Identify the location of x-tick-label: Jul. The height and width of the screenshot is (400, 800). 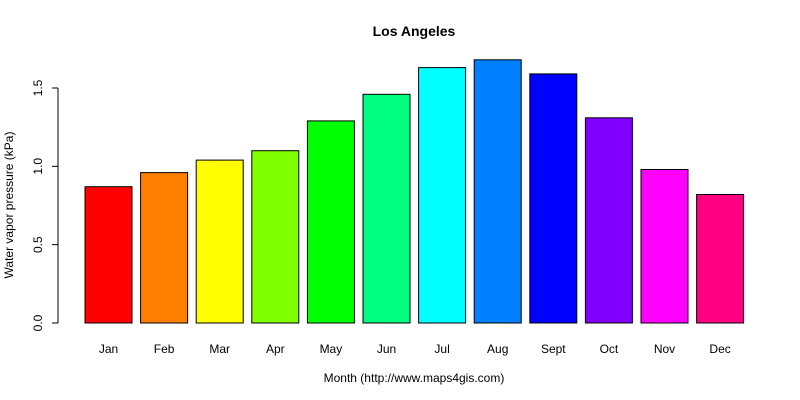
(441, 349).